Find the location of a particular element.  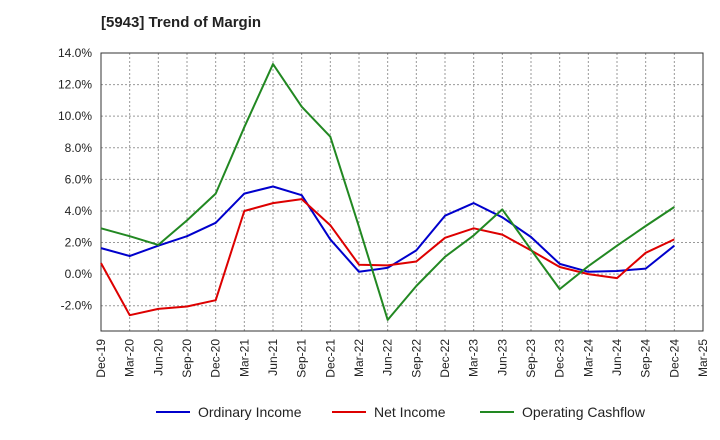

x-tick-label: Mar-25 is located at coordinates (703, 358).